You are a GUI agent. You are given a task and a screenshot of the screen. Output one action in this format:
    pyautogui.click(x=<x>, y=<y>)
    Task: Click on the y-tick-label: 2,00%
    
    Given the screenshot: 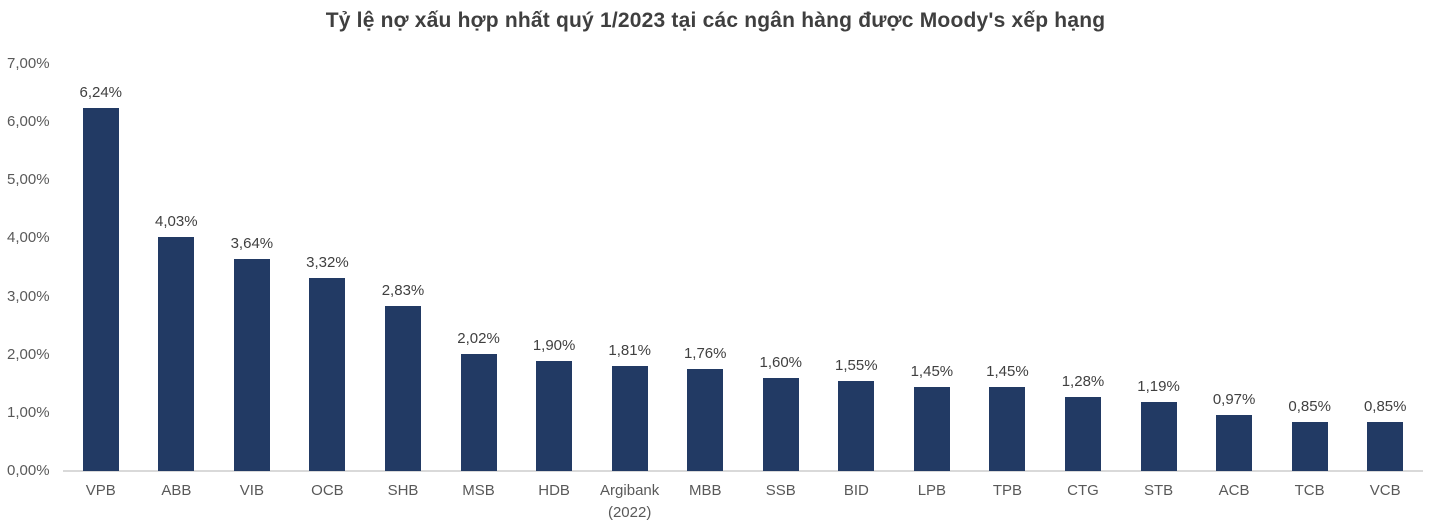 What is the action you would take?
    pyautogui.click(x=28, y=354)
    